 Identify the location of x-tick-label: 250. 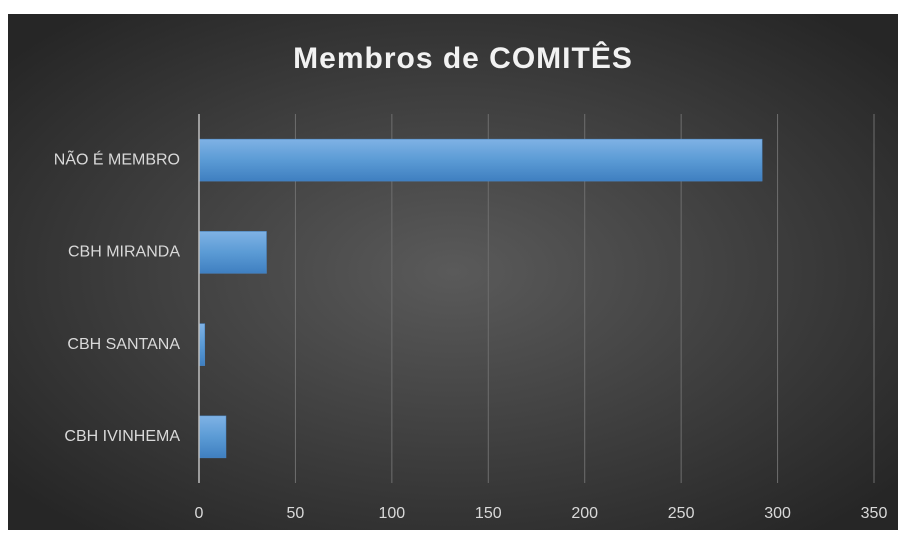
(681, 513).